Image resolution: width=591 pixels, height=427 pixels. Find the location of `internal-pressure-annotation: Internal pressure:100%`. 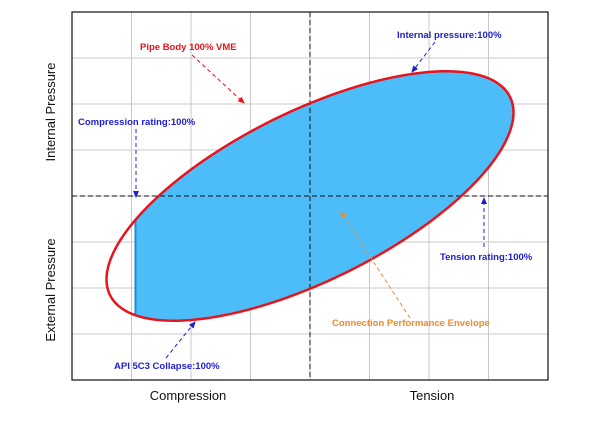

internal-pressure-annotation: Internal pressure:100% is located at coordinates (449, 35).